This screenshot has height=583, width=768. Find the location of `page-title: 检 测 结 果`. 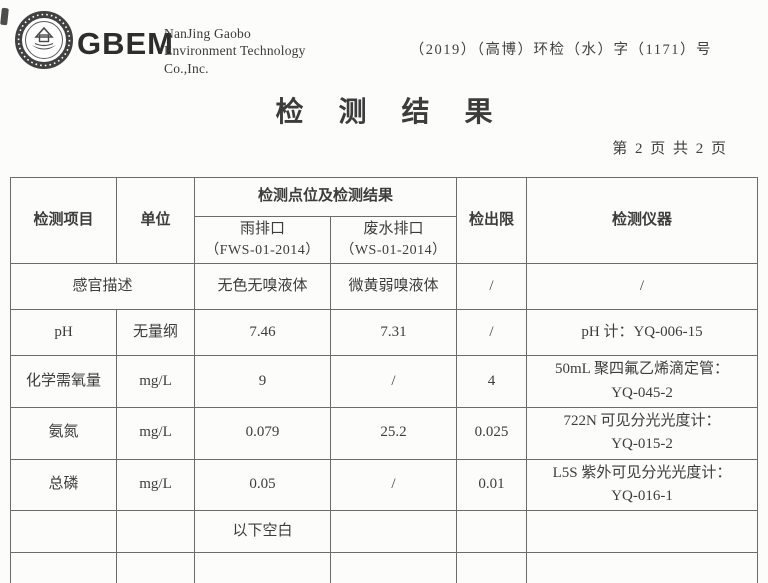

page-title: 检 测 结 果 is located at coordinates (391, 112).